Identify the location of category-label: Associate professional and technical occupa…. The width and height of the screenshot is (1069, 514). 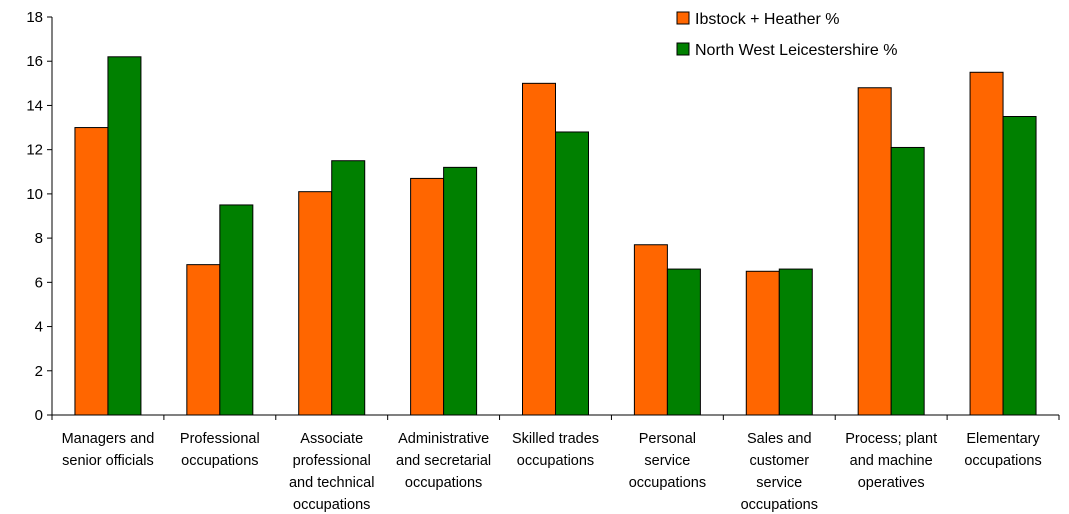
(331, 472).